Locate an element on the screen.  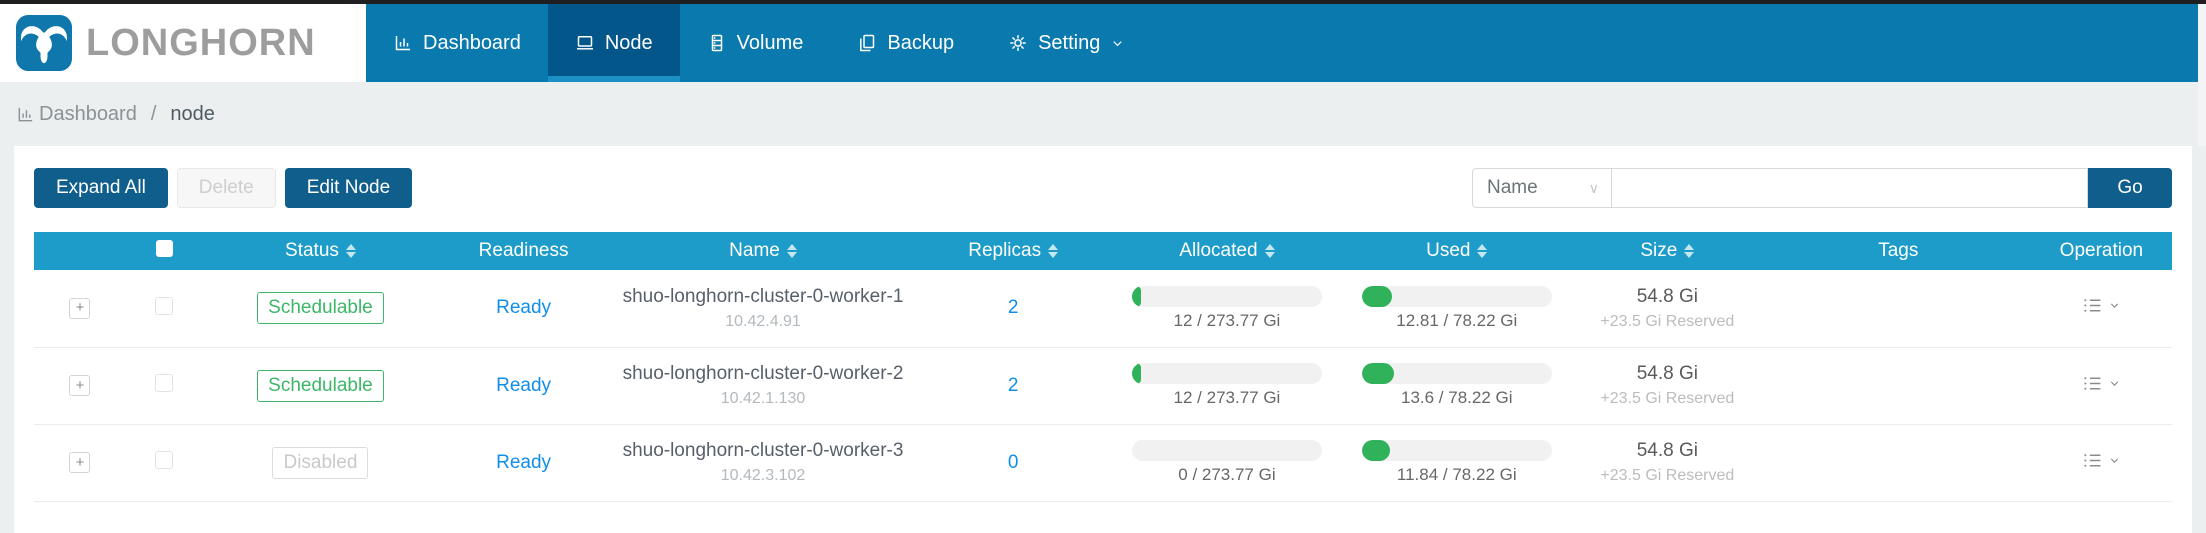
search-field-select: Name ∨ is located at coordinates (1542, 188).